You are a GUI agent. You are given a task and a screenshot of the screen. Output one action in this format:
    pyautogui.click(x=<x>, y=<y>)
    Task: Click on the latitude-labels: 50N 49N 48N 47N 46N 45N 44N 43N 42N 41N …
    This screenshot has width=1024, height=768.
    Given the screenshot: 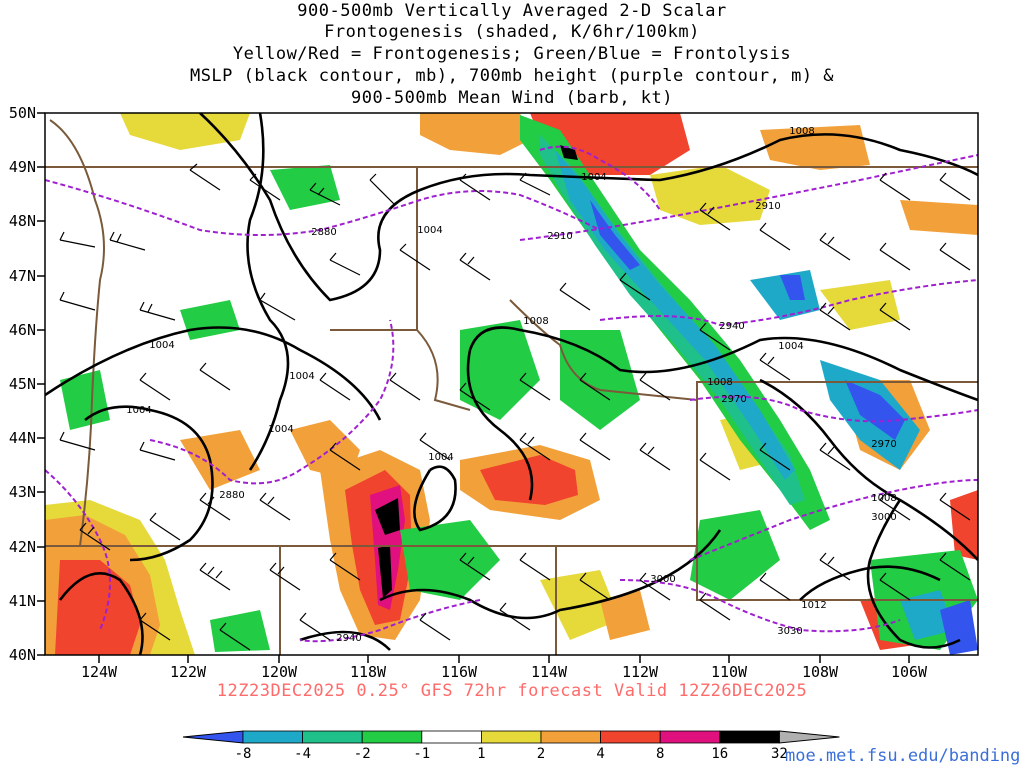 What is the action you would take?
    pyautogui.click(x=22, y=384)
    